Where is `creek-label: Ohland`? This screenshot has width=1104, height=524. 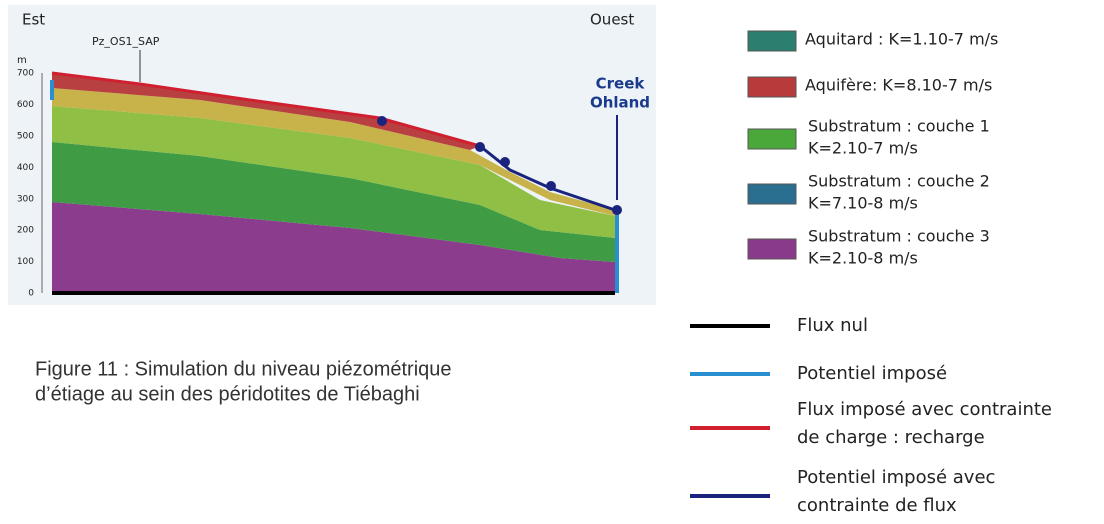
creek-label: Ohland is located at coordinates (620, 103).